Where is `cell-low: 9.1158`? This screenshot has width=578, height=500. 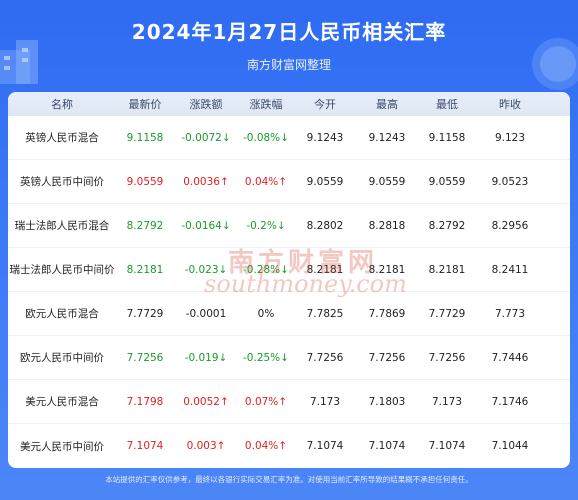 cell-low: 9.1158 is located at coordinates (447, 137).